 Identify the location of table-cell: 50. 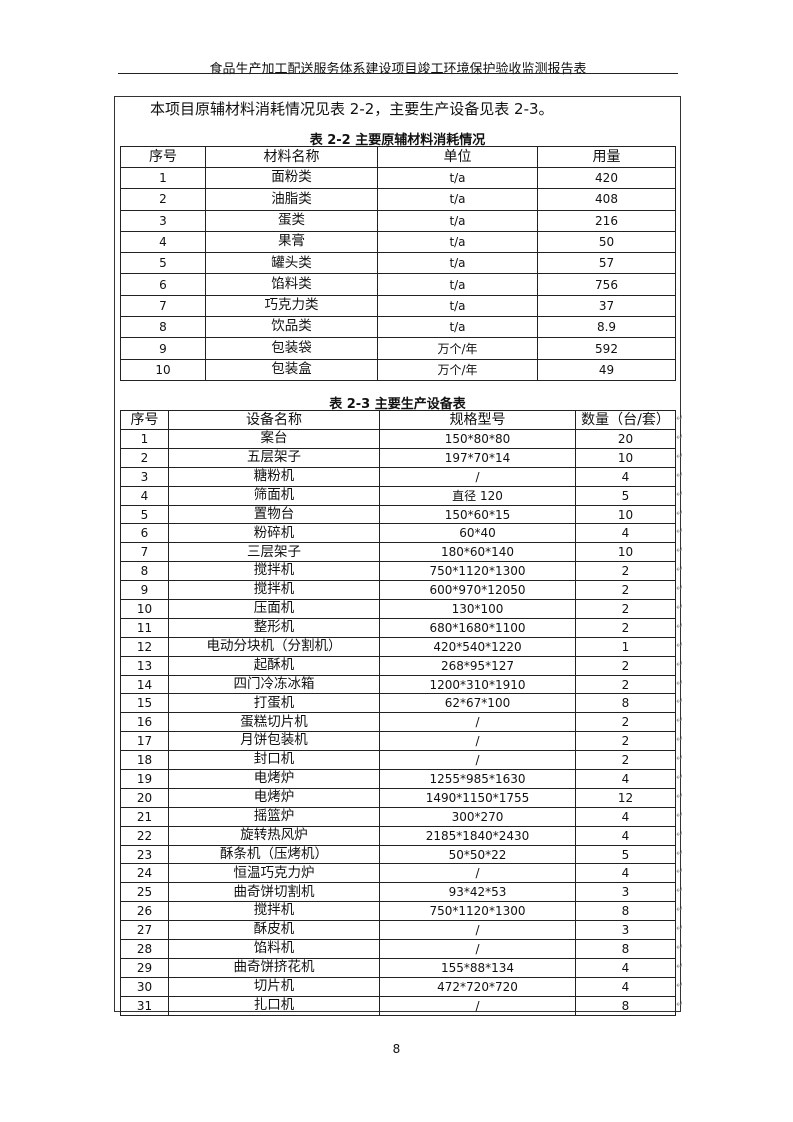
(606, 242).